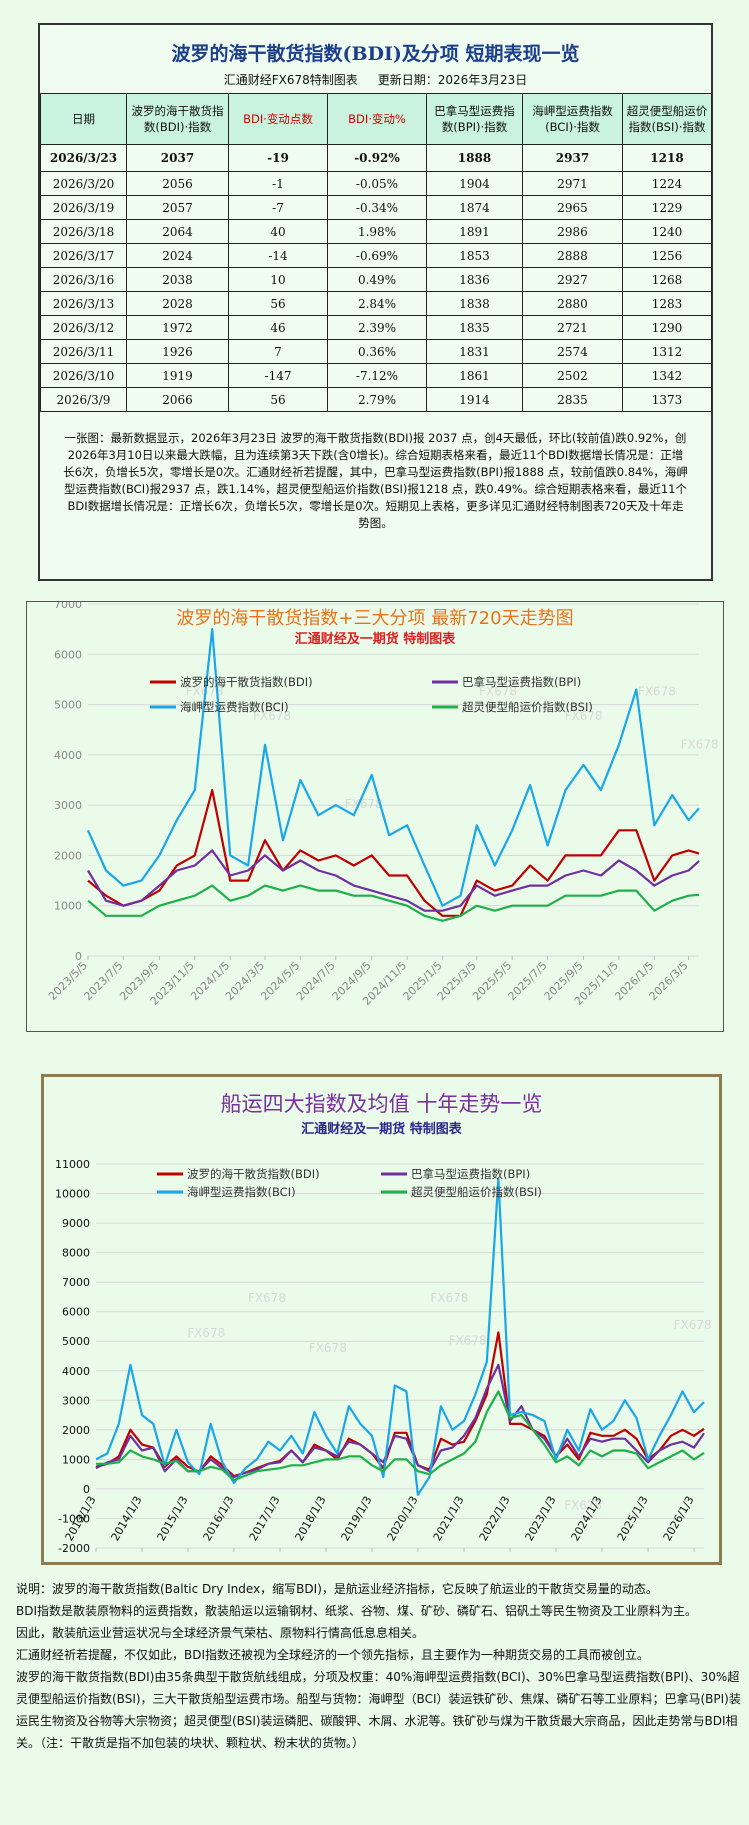 The width and height of the screenshot is (749, 1825). I want to click on table-cell: 2026/3/23, so click(83, 158).